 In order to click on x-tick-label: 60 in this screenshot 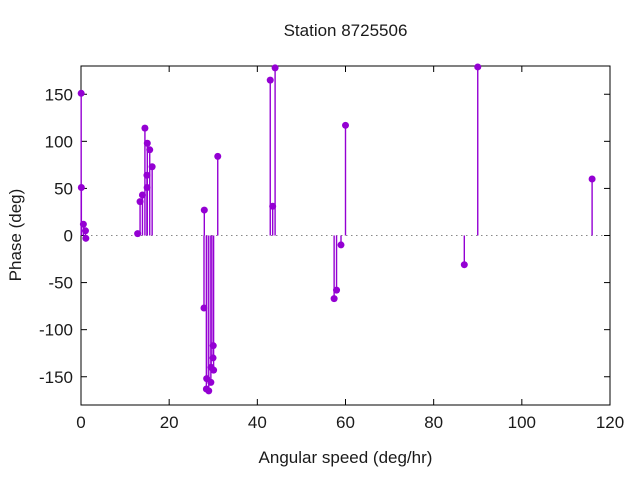, I will do `click(345, 422)`.